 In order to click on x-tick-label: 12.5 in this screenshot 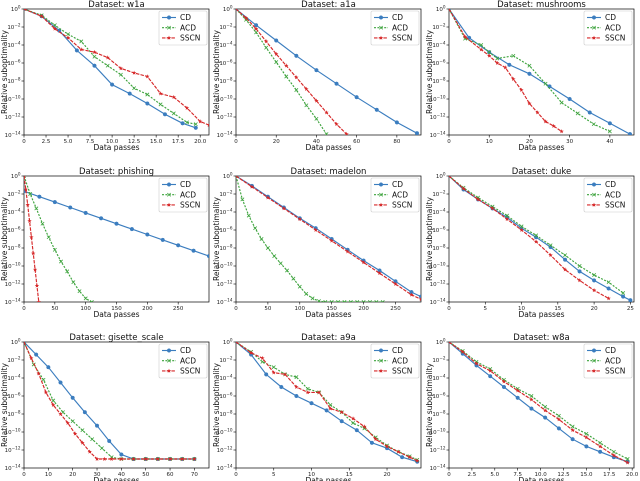, I will do `click(563, 475)`.